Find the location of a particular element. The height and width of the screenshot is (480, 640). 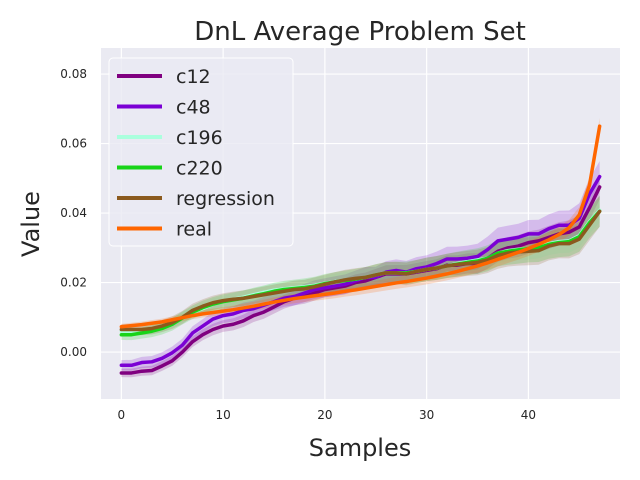

legend-item-regression: regression is located at coordinates (196, 199).